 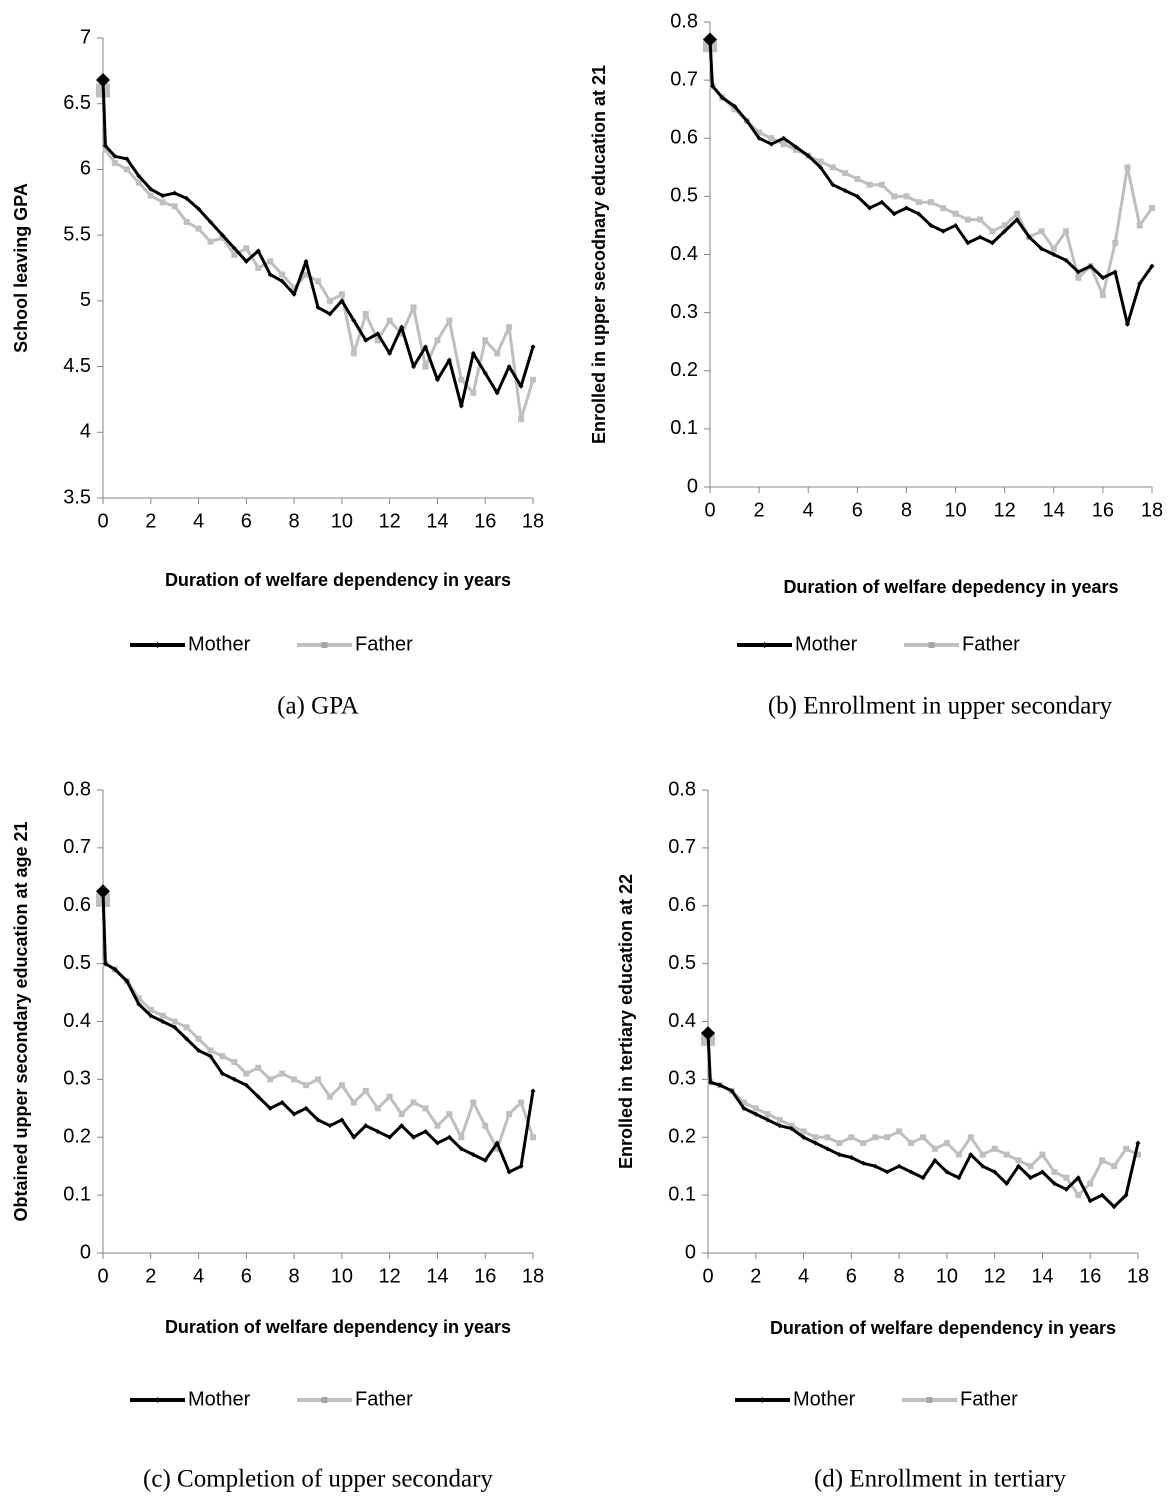 I want to click on x-tick-label: 16, so click(x=1090, y=1276).